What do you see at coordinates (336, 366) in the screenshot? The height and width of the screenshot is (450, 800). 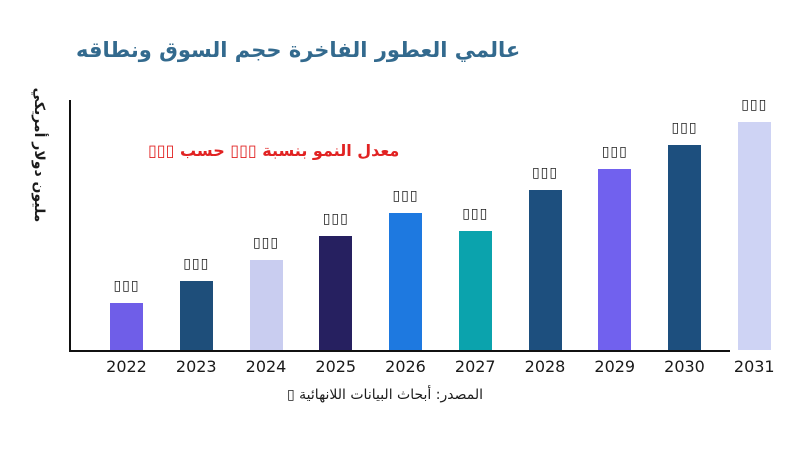 I see `x-tick-2025: 2025` at bounding box center [336, 366].